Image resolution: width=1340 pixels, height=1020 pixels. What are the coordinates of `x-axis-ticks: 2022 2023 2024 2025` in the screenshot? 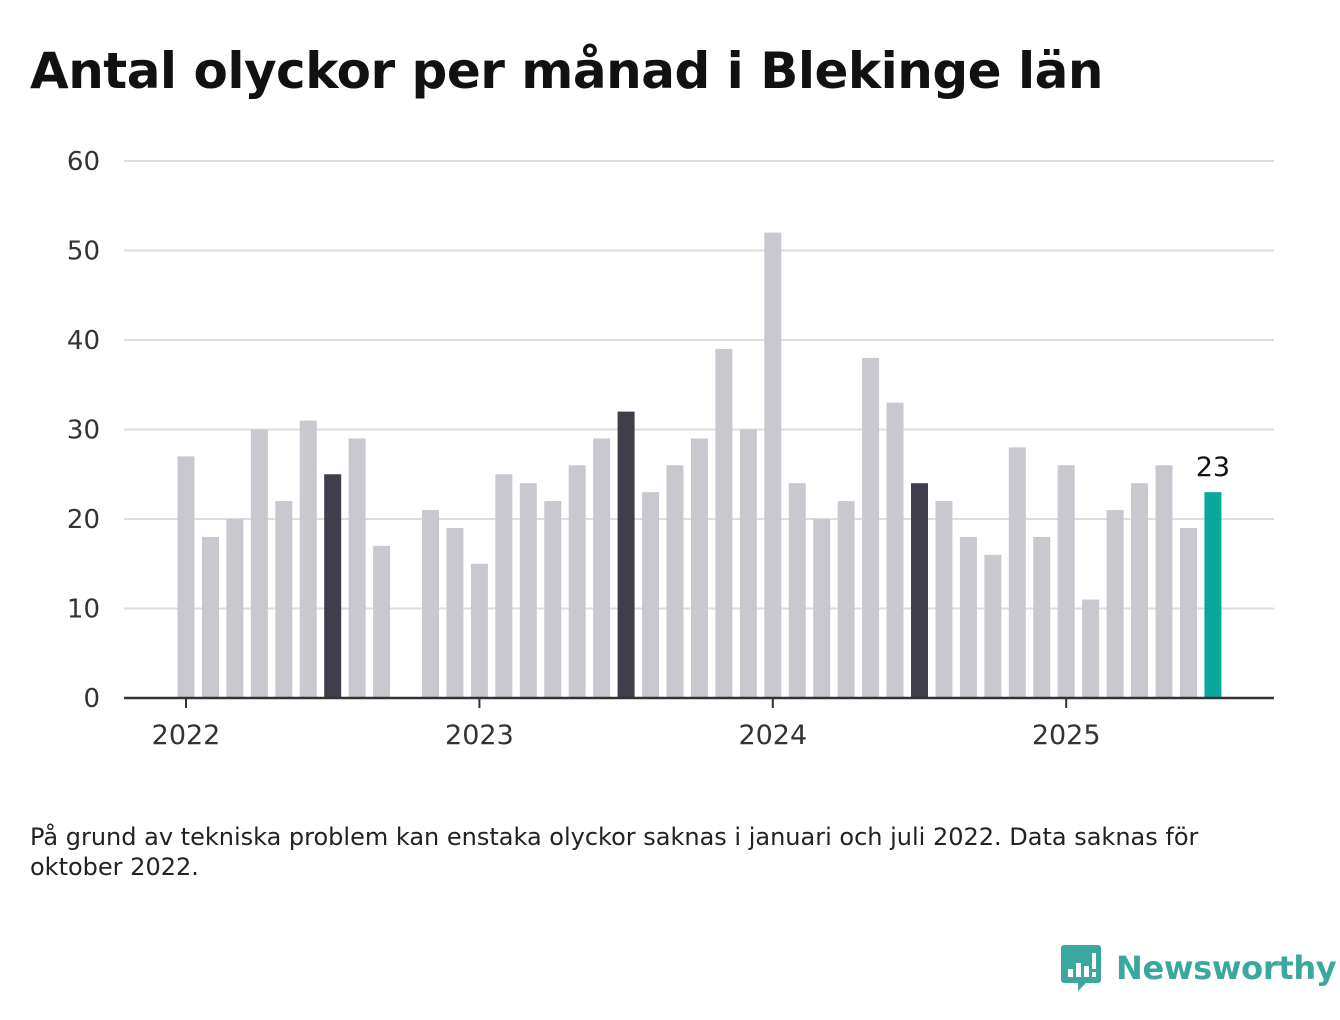 It's located at (626, 724).